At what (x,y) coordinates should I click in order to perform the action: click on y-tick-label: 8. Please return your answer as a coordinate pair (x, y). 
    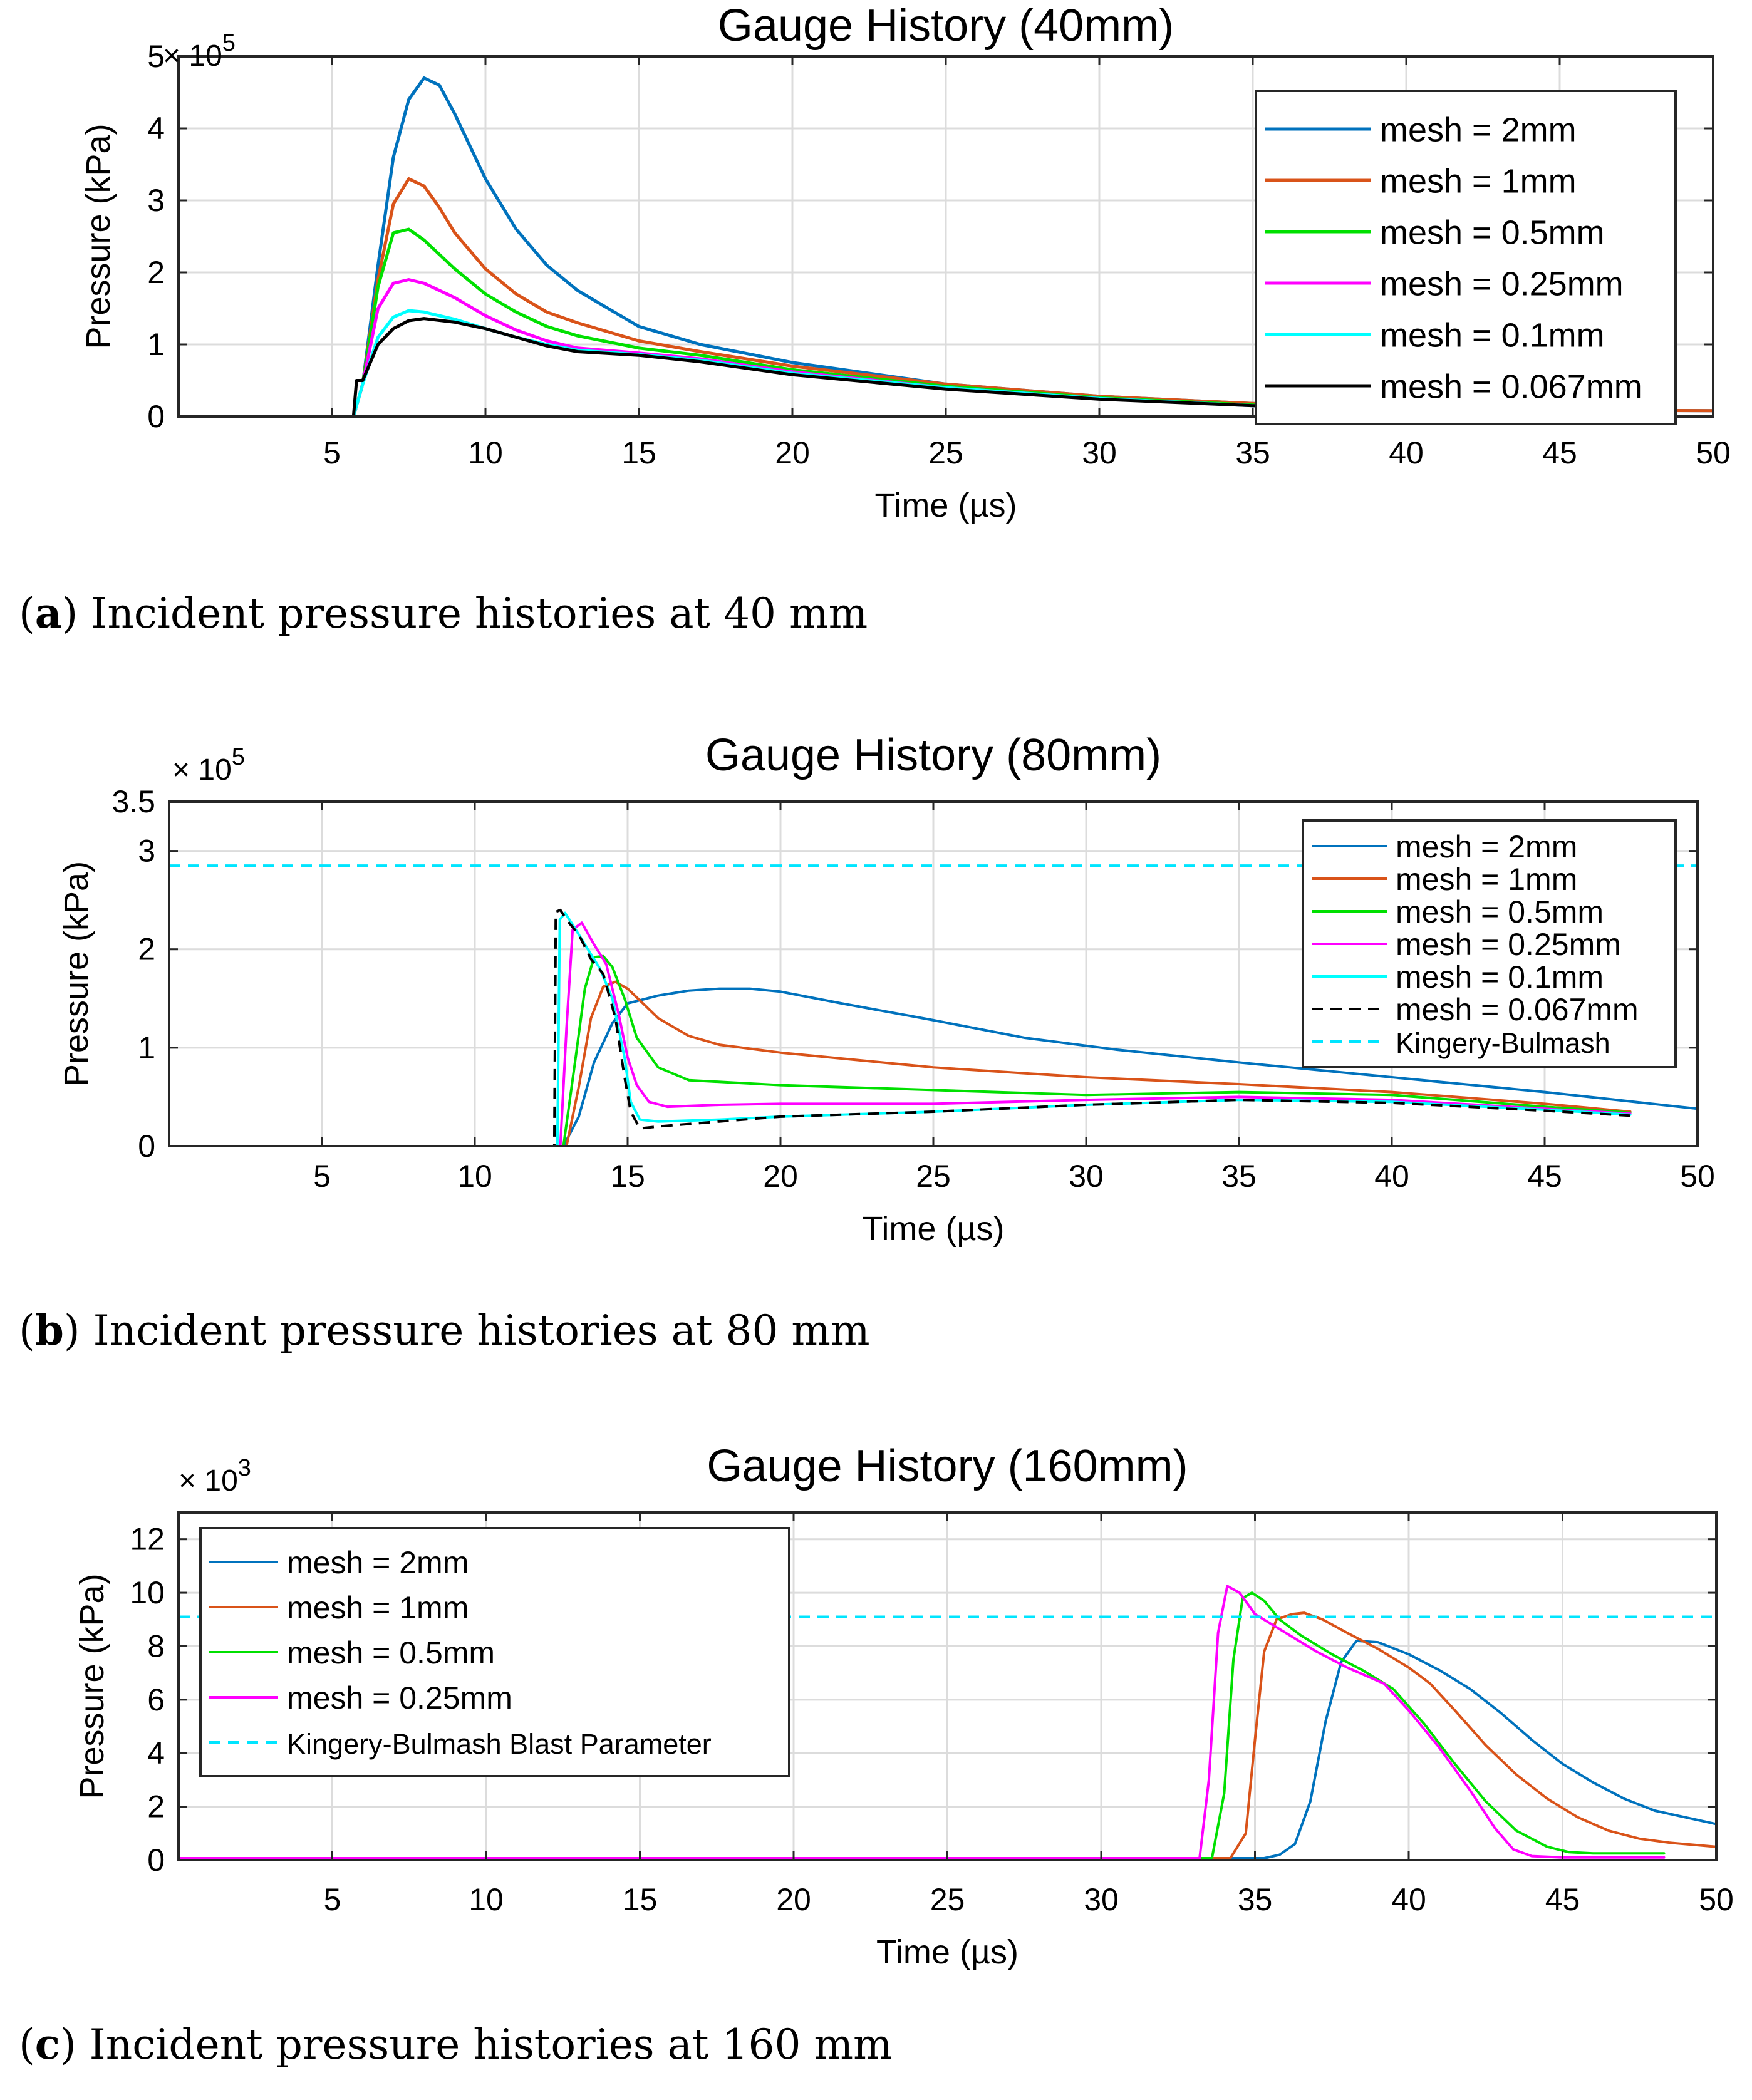
    Looking at the image, I should click on (156, 1645).